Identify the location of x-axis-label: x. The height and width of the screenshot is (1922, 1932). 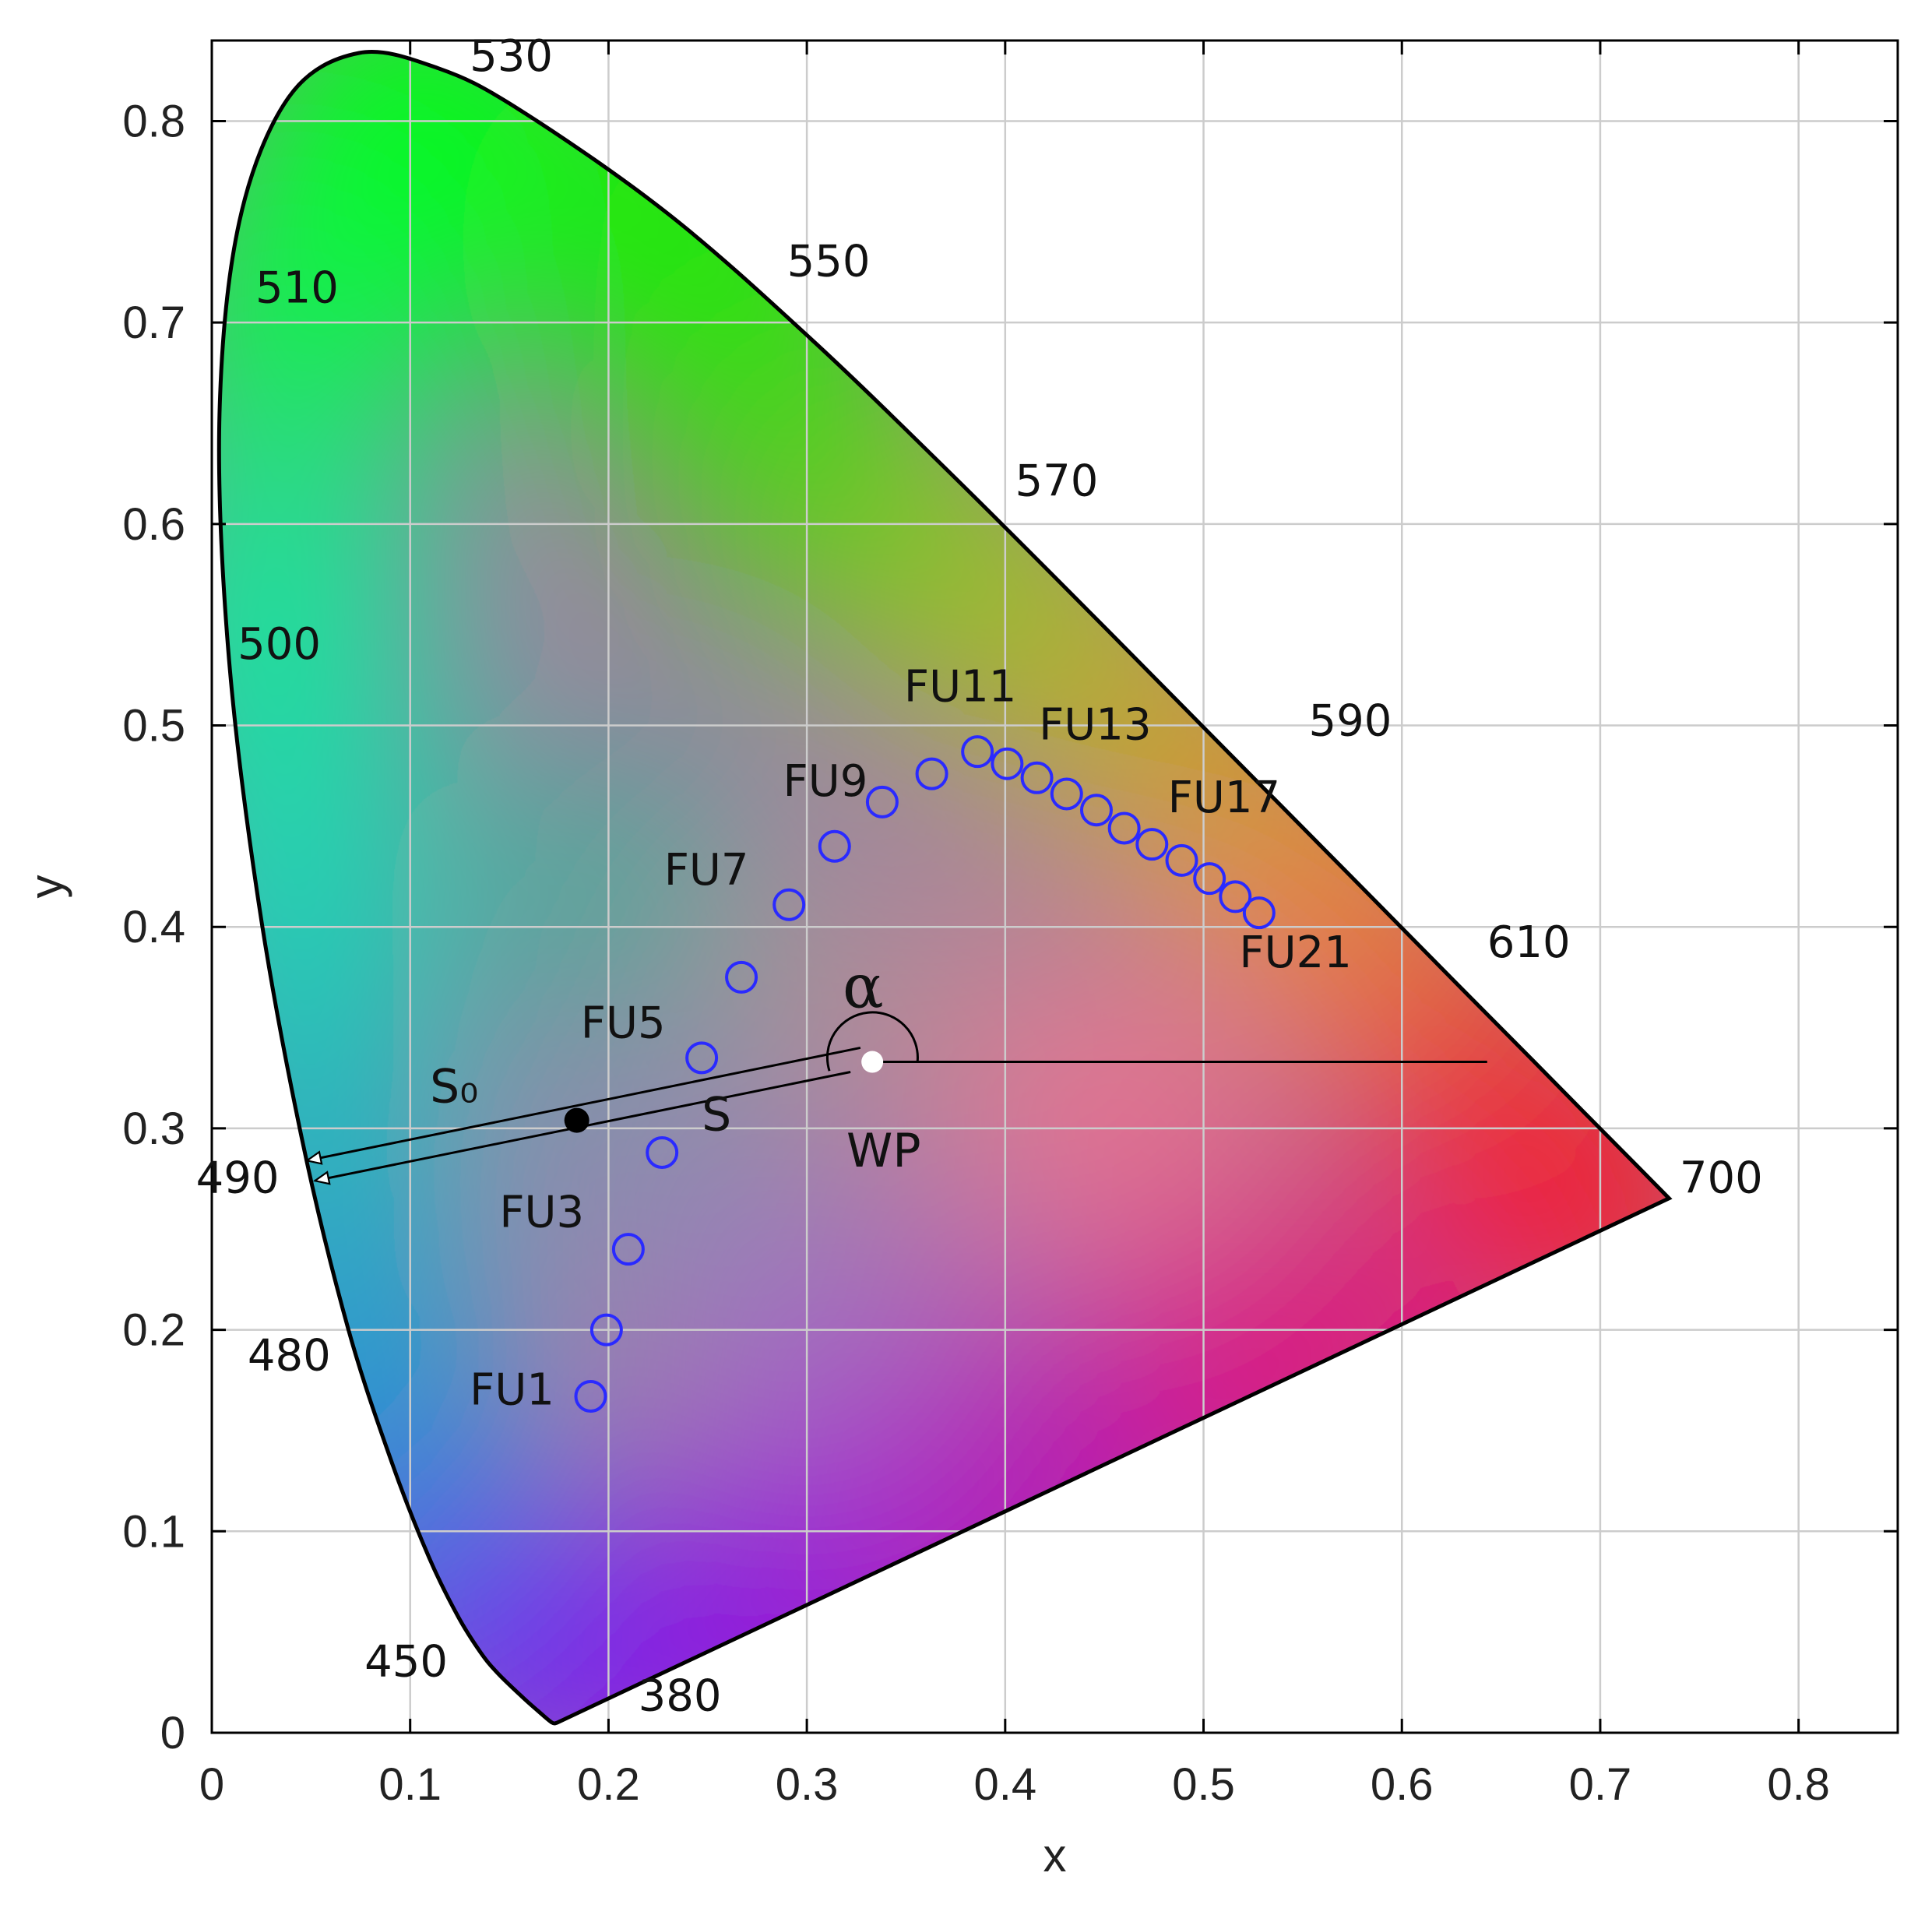
(1055, 1855).